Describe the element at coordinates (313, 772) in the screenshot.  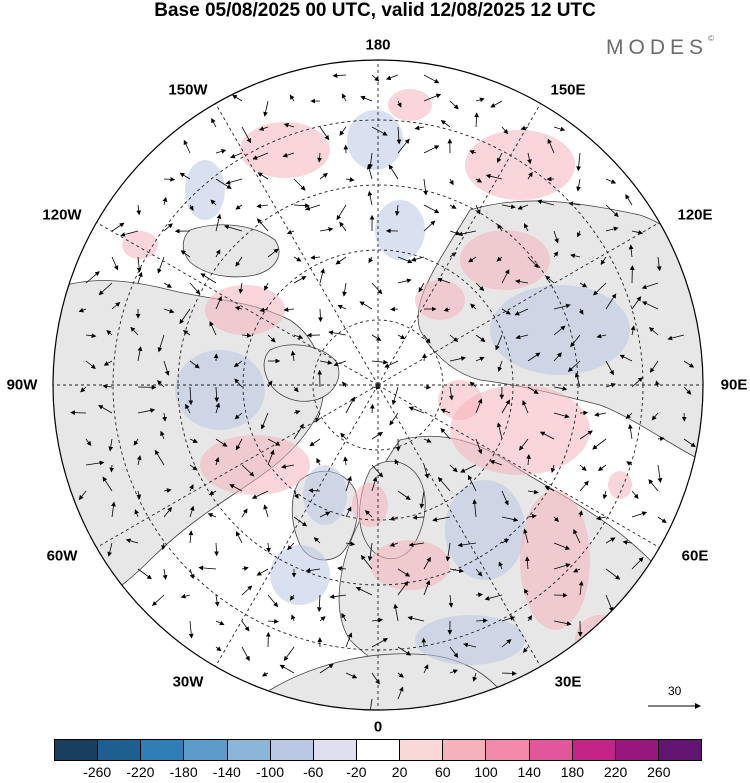
I see `colorbar-tick-label: -60` at that location.